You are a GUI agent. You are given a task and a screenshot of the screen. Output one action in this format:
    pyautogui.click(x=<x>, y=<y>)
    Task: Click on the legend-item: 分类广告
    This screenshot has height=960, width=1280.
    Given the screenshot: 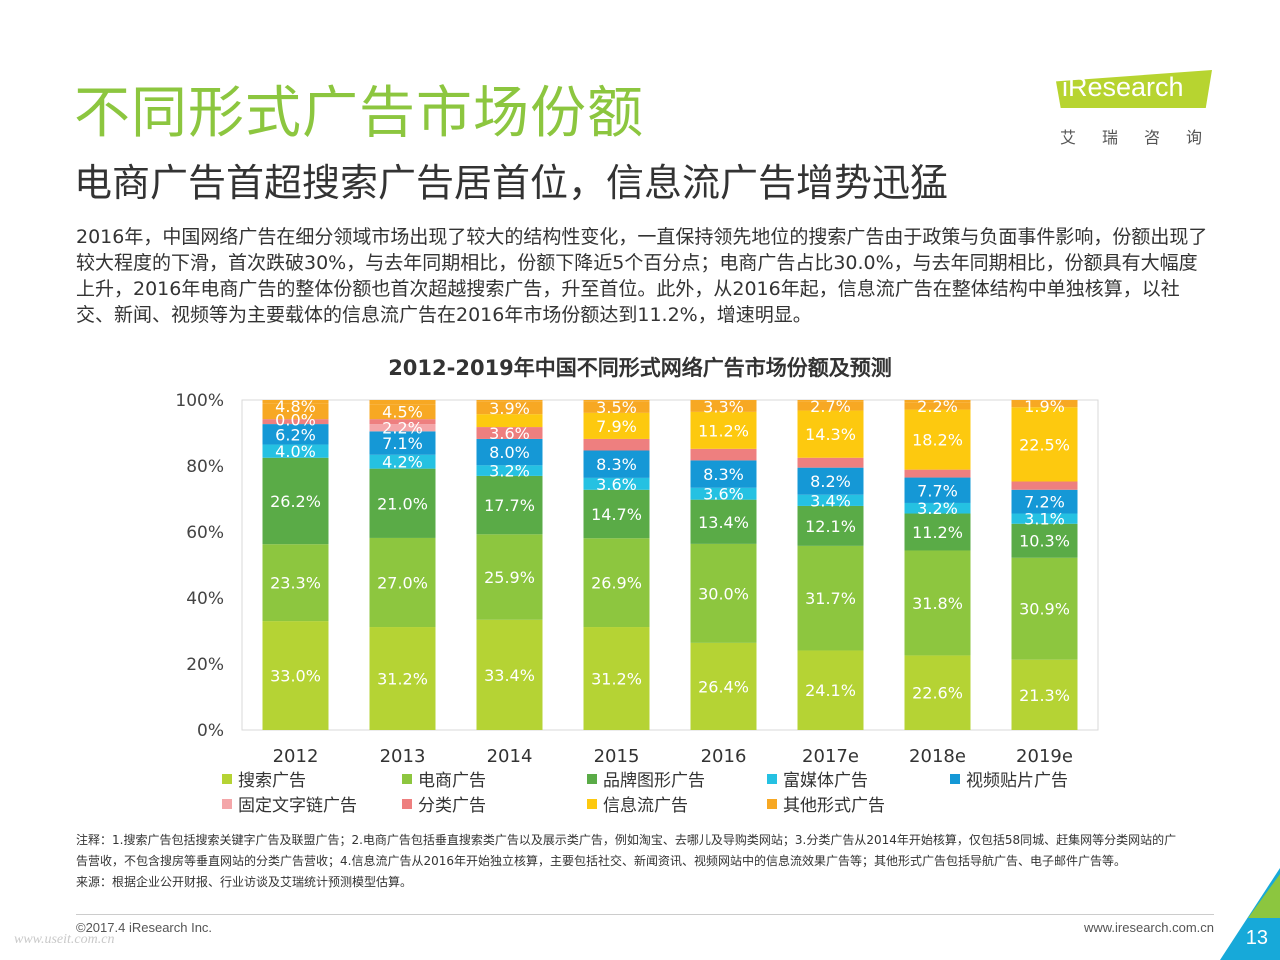 What is the action you would take?
    pyautogui.click(x=444, y=803)
    